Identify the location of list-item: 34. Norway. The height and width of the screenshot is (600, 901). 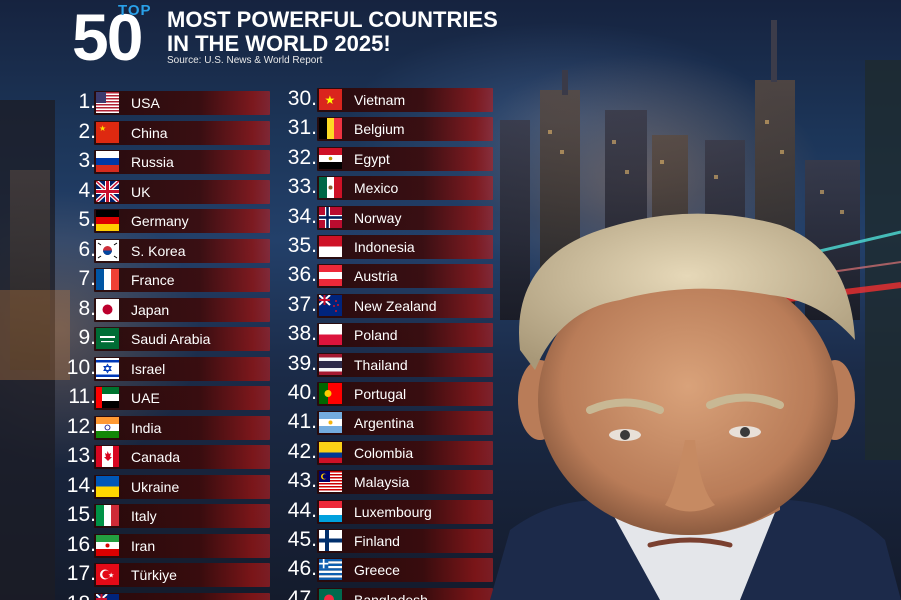
(393, 217).